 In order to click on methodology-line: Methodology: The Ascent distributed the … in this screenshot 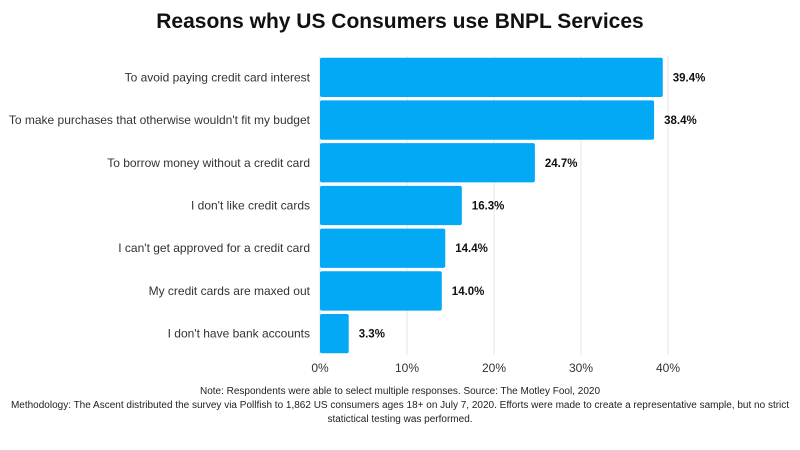, I will do `click(400, 405)`.